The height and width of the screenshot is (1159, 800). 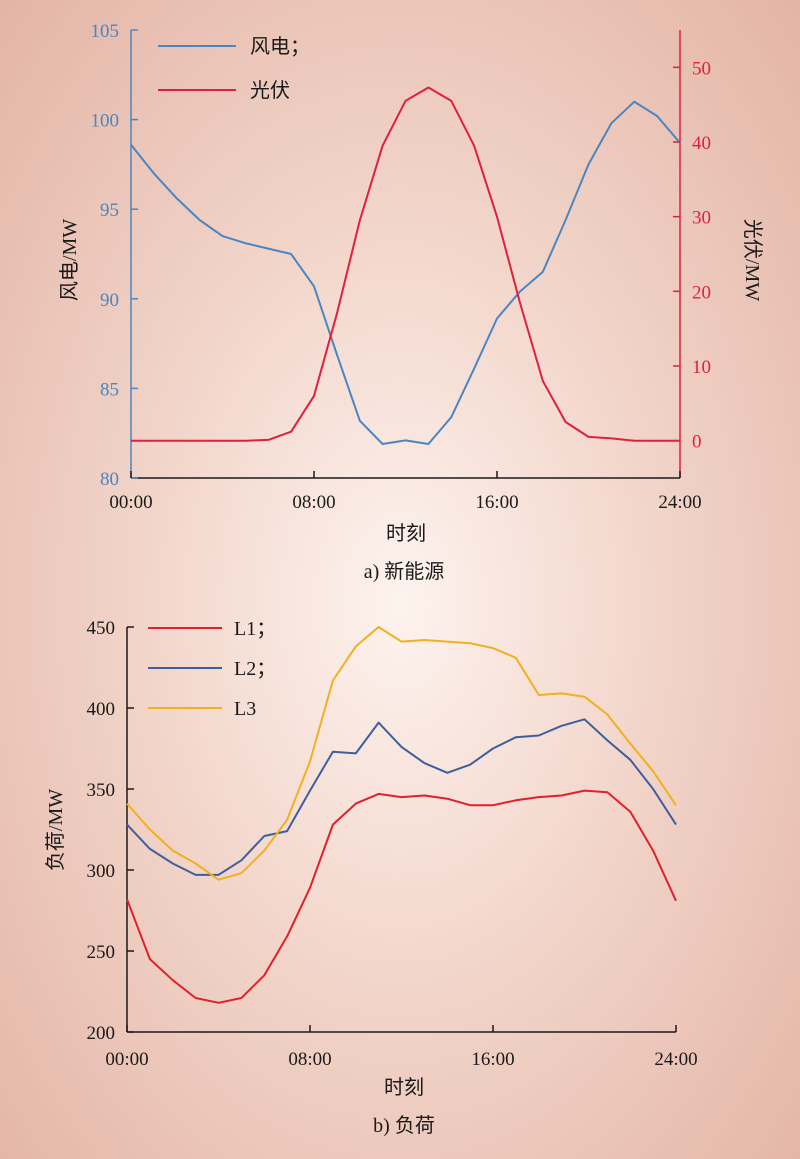 I want to click on chart-a-x-tick-label: 16:00, so click(x=496, y=502).